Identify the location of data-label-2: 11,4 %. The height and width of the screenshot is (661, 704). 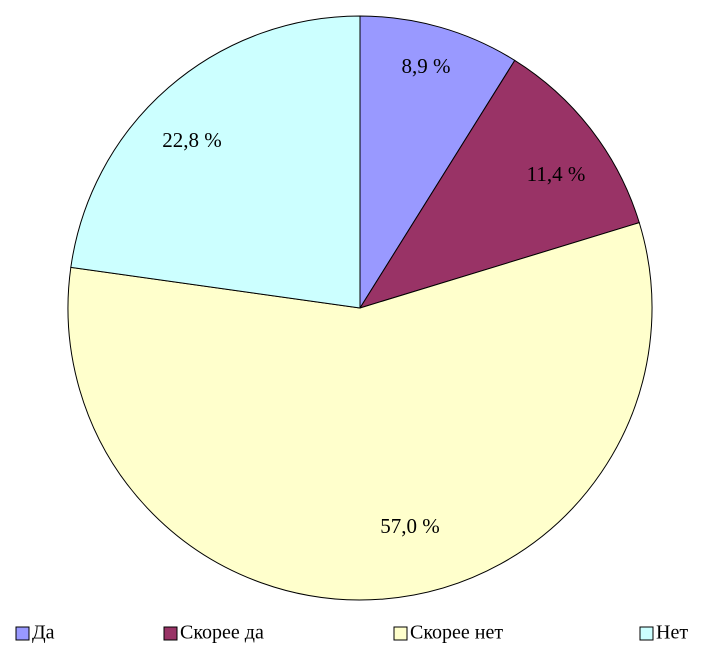
(556, 174).